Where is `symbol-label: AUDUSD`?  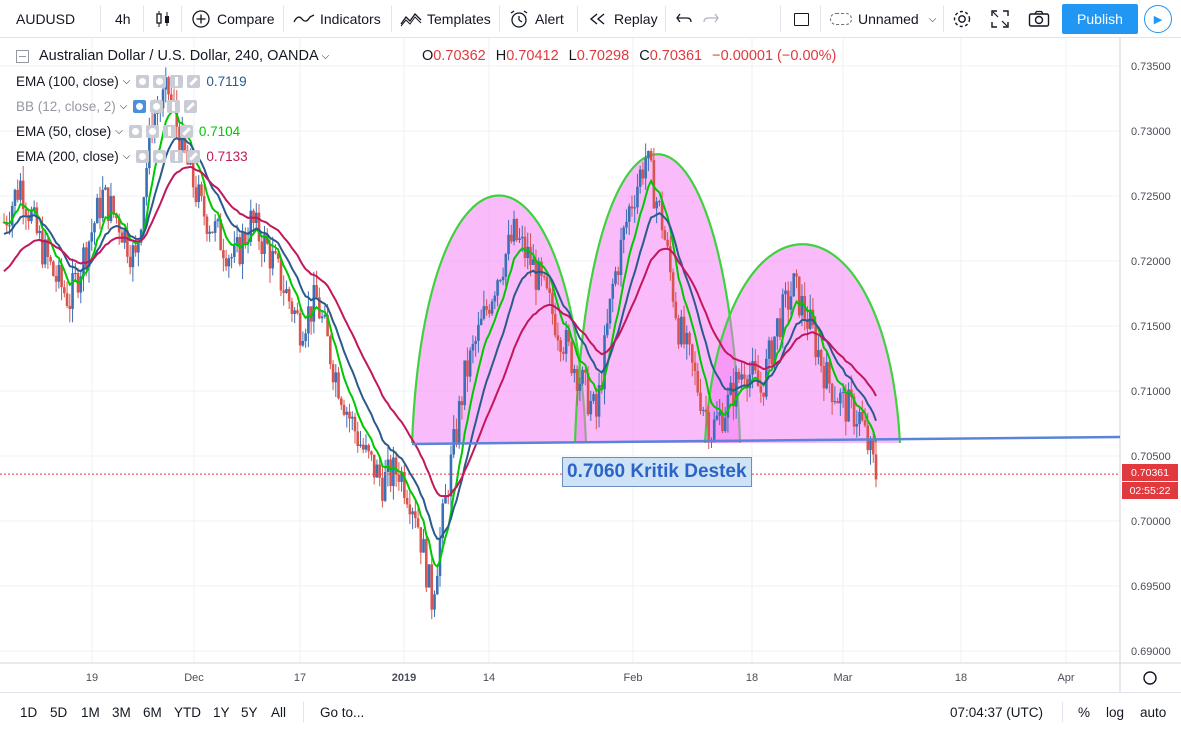
symbol-label: AUDUSD is located at coordinates (46, 19).